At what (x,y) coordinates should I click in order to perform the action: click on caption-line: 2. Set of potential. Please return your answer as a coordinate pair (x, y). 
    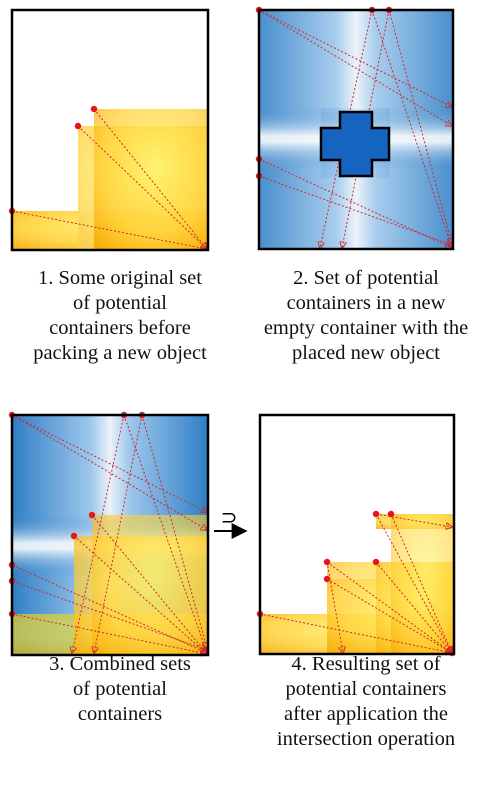
    Looking at the image, I should click on (366, 278).